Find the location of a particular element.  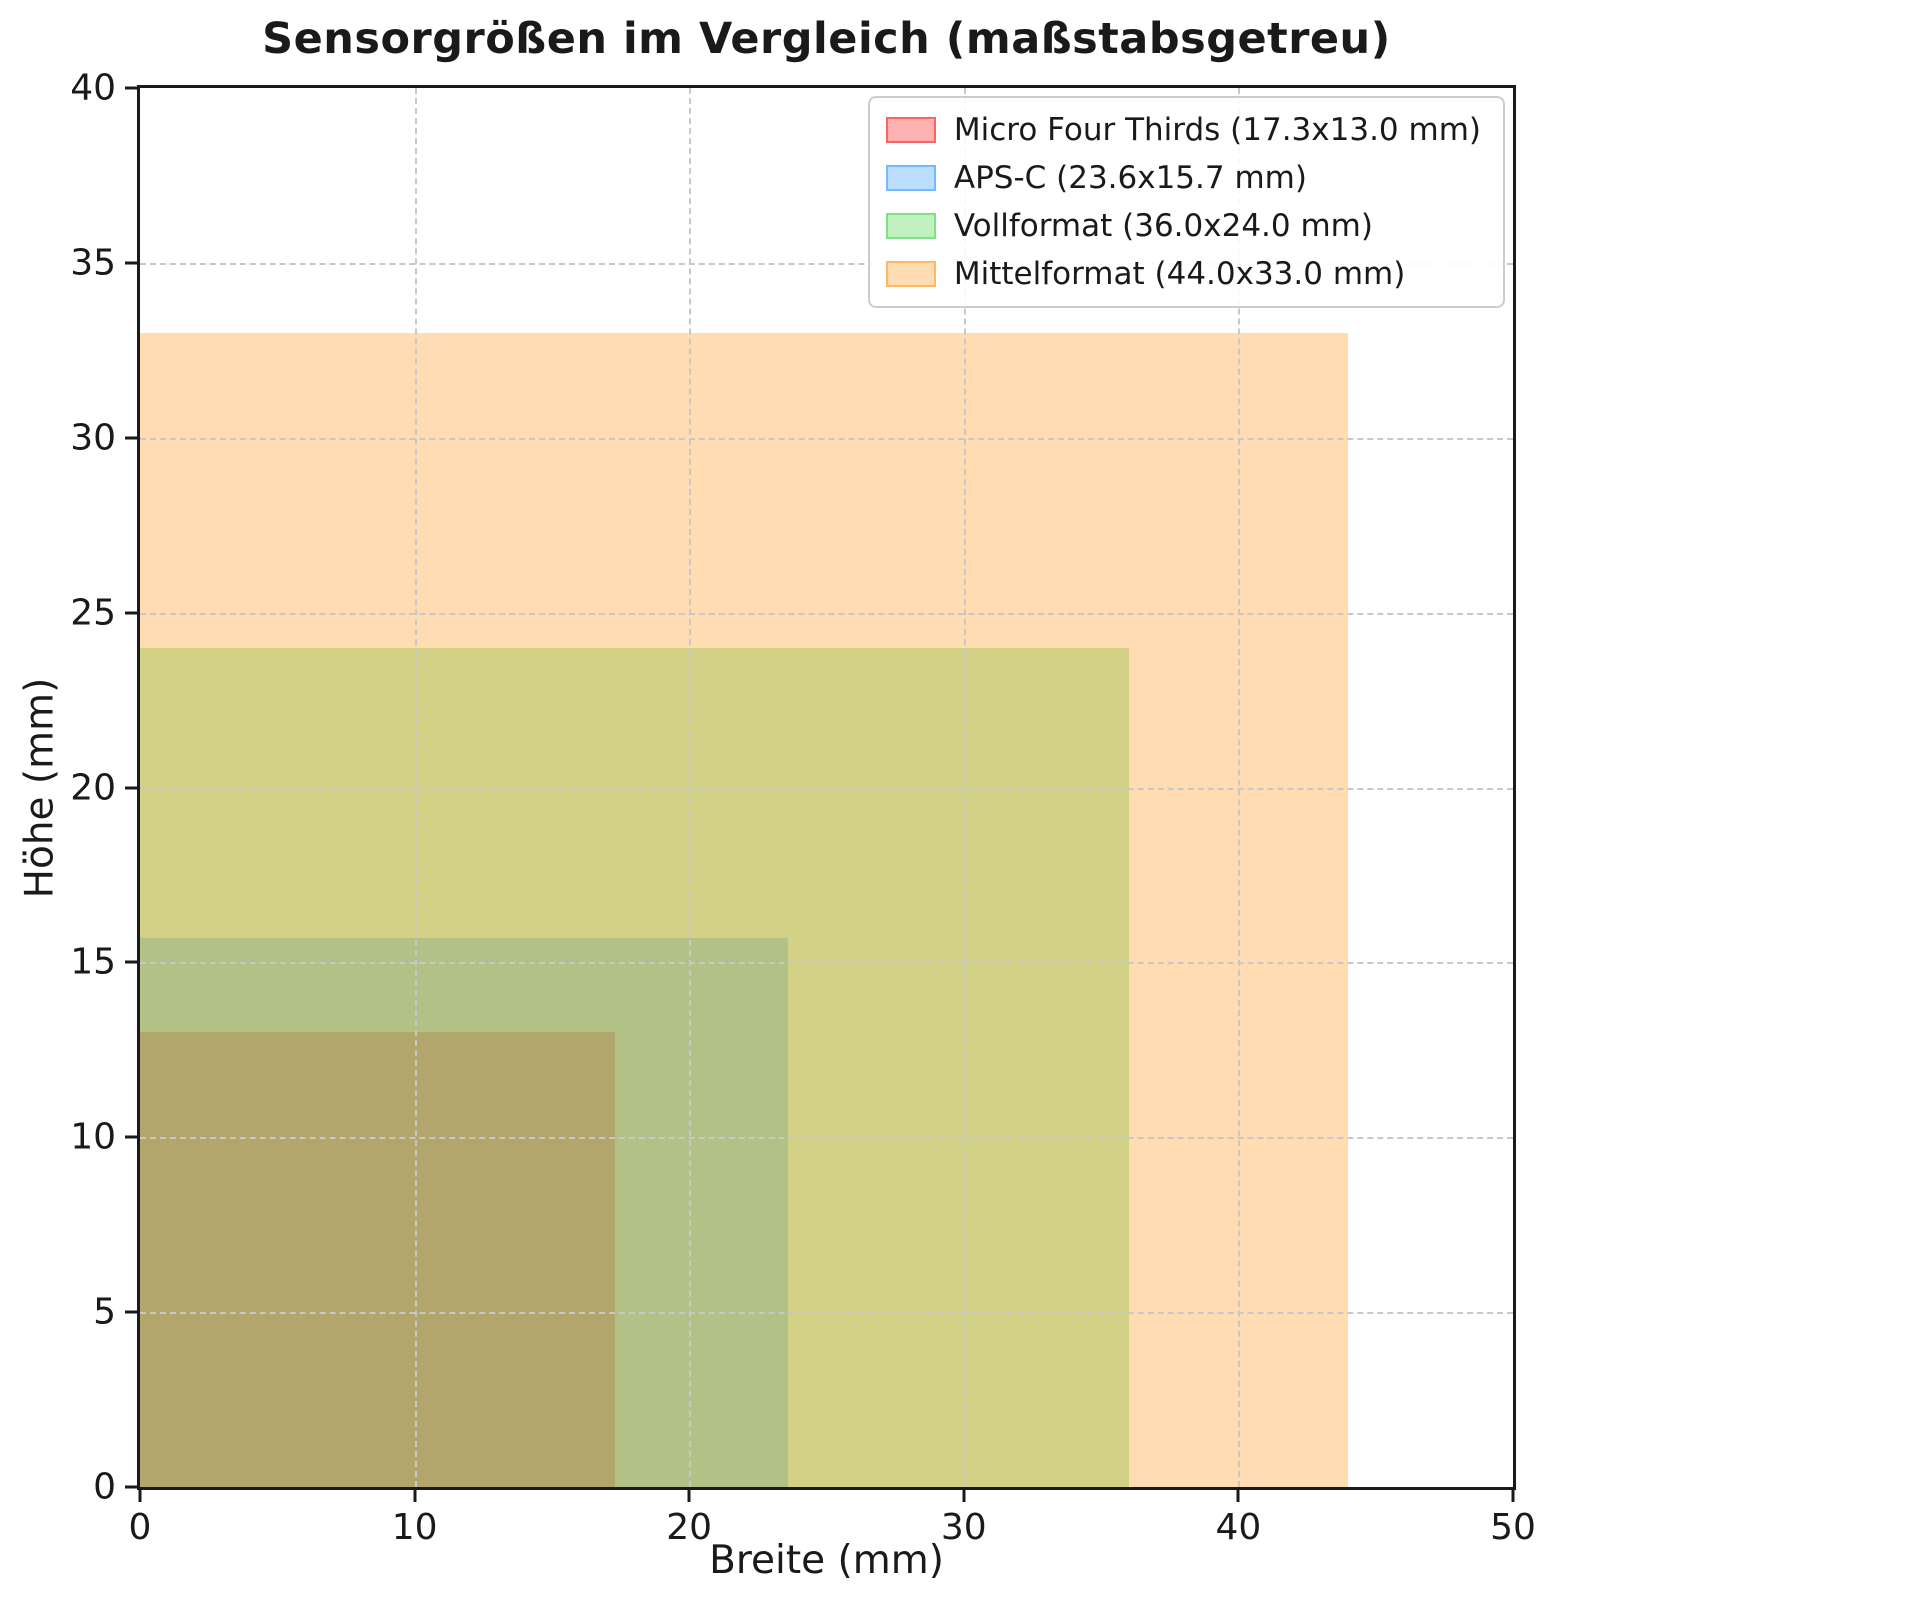

x-tick-label: 40 is located at coordinates (1238, 1527).